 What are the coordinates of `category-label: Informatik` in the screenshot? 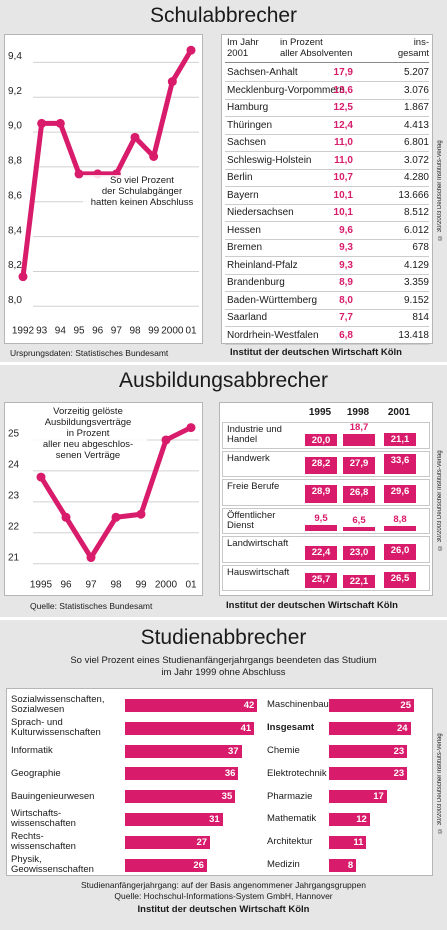 It's located at (32, 750).